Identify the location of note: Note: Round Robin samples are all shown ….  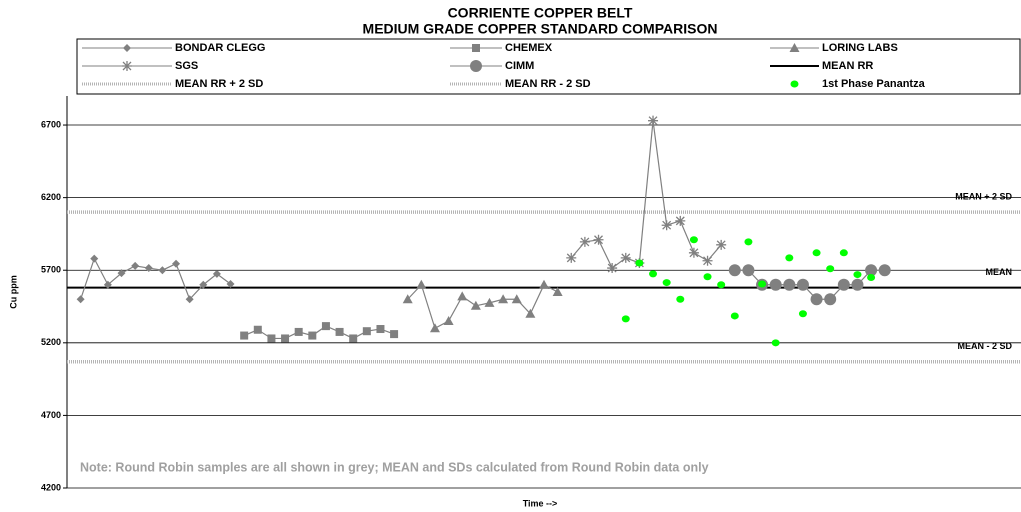
(394, 467).